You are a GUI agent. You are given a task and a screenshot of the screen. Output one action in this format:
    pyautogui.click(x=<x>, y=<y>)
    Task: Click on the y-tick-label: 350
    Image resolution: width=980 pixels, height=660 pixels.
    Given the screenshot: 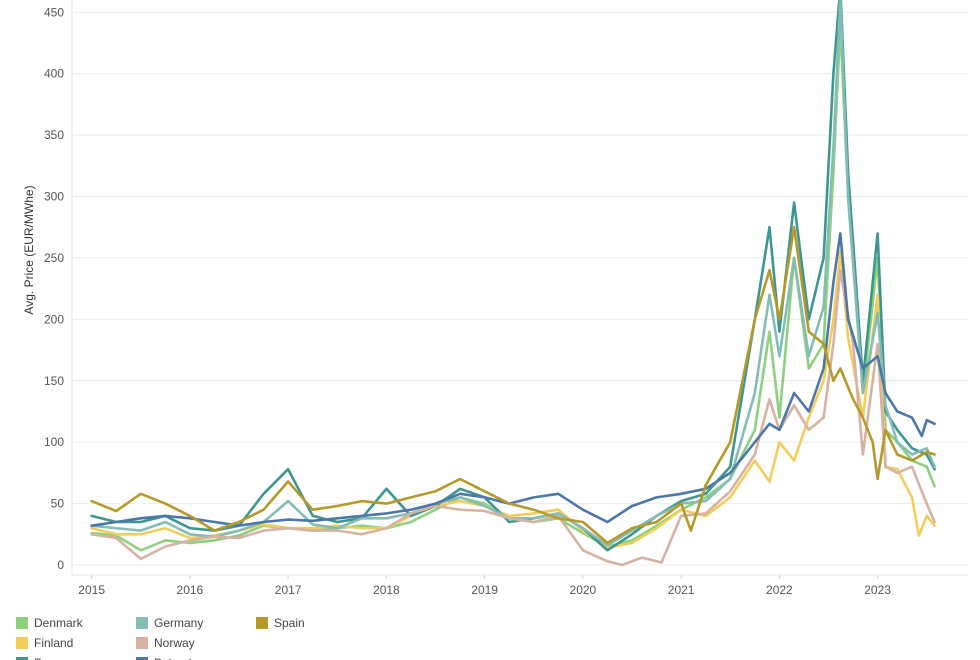 What is the action you would take?
    pyautogui.click(x=54, y=135)
    